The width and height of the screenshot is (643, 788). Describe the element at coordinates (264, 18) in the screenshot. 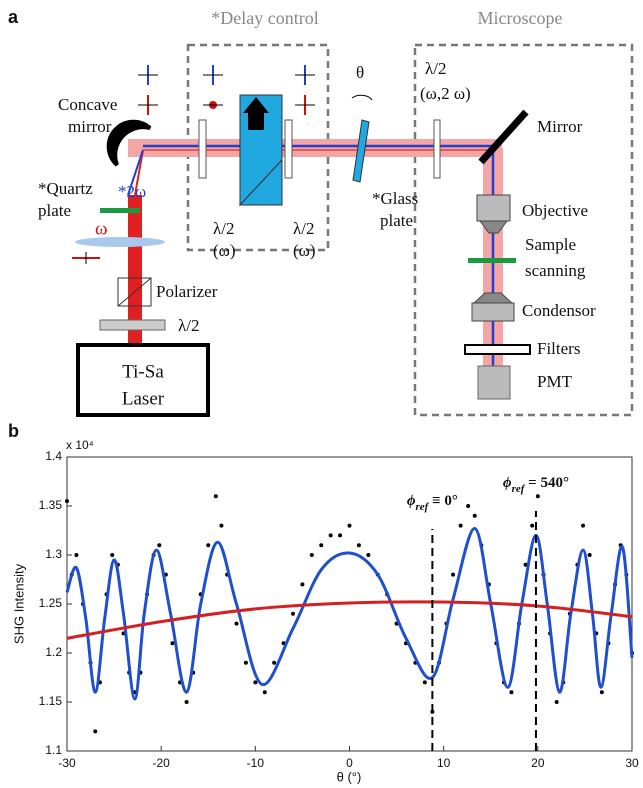

I see `group-title: *Delay control` at that location.